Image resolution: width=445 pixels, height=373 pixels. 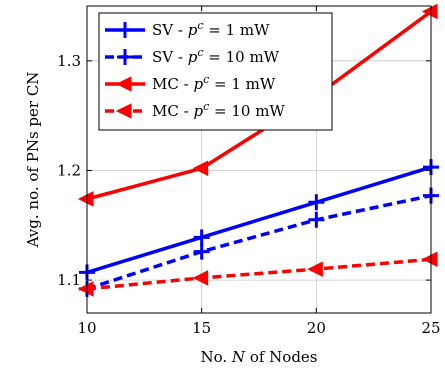 I want to click on series-line, so click(x=259, y=274).